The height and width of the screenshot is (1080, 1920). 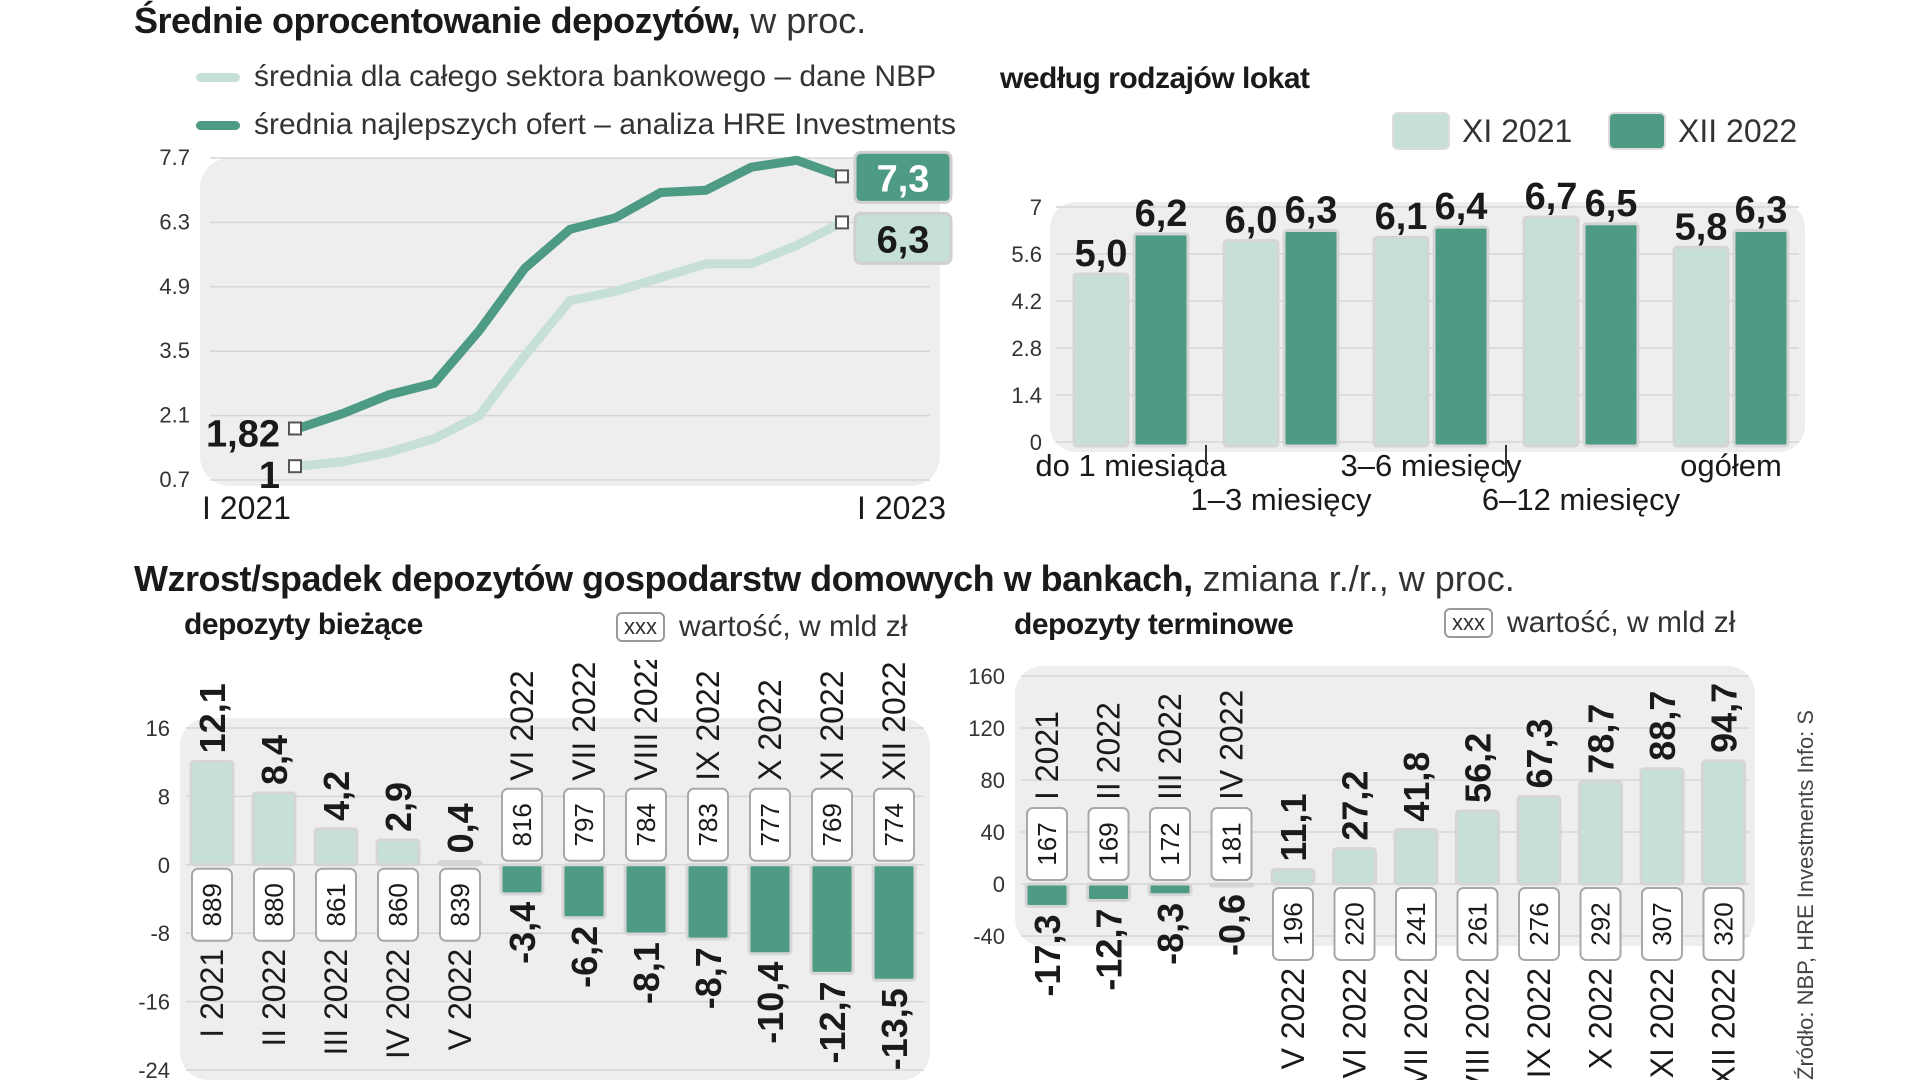 I want to click on grouped-y-tick: 1.4, so click(x=1026, y=395).